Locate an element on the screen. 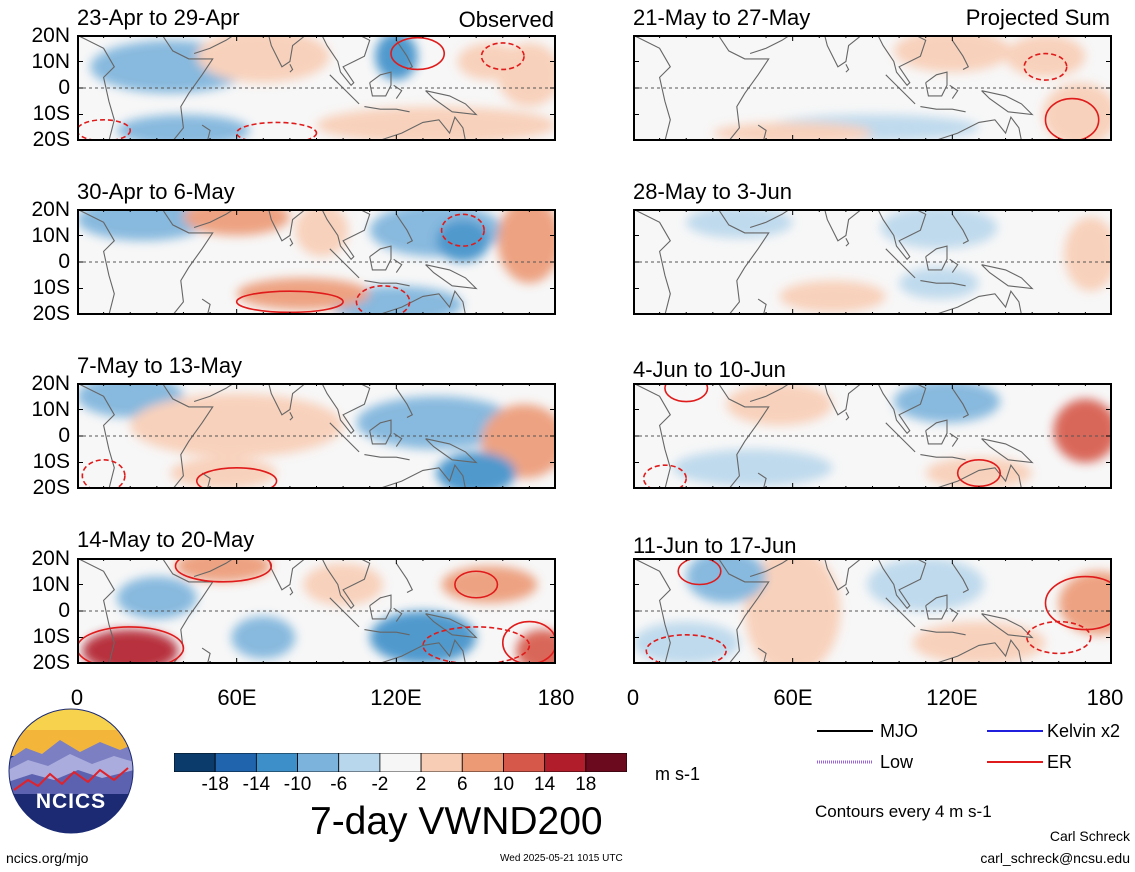 This screenshot has height=872, width=1135. footer-url: ncics.org/mjo is located at coordinates (47, 858).